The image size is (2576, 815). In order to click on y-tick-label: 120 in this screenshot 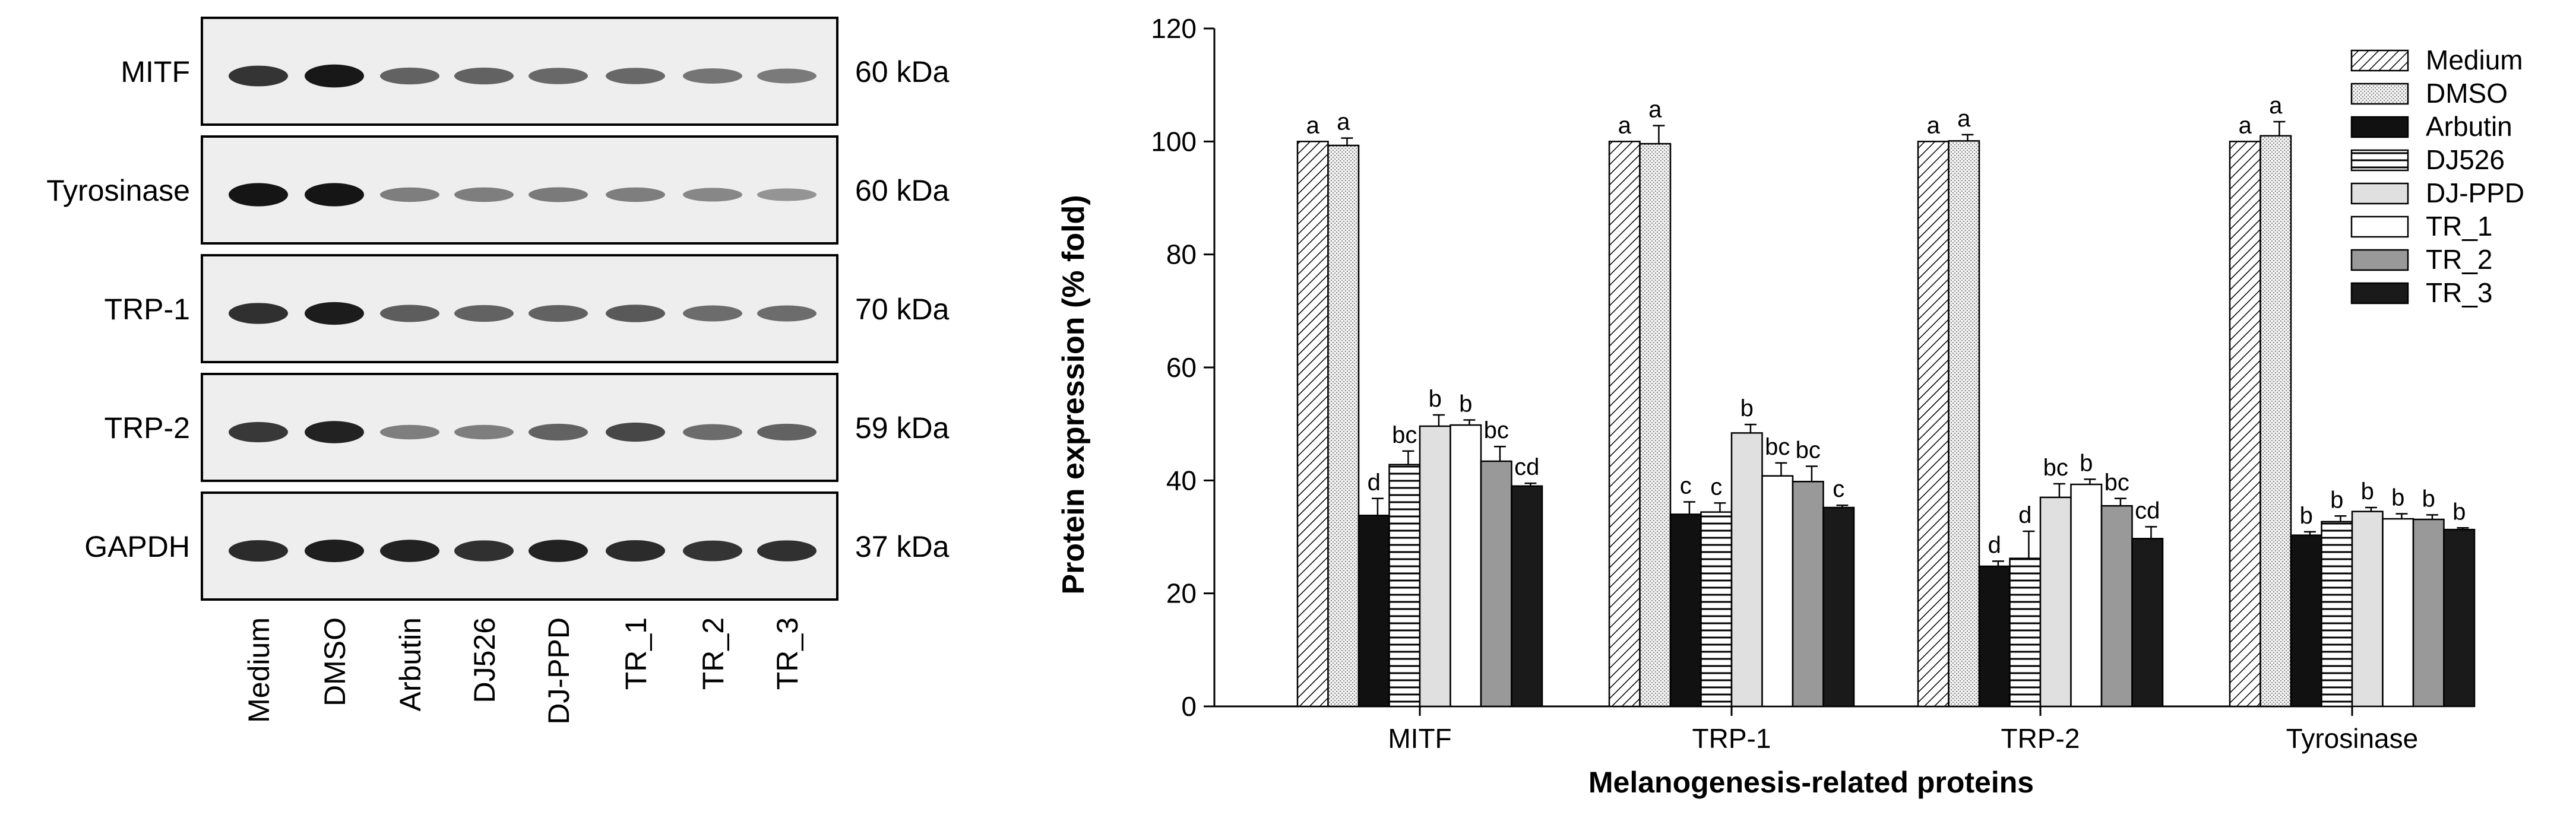, I will do `click(1174, 28)`.